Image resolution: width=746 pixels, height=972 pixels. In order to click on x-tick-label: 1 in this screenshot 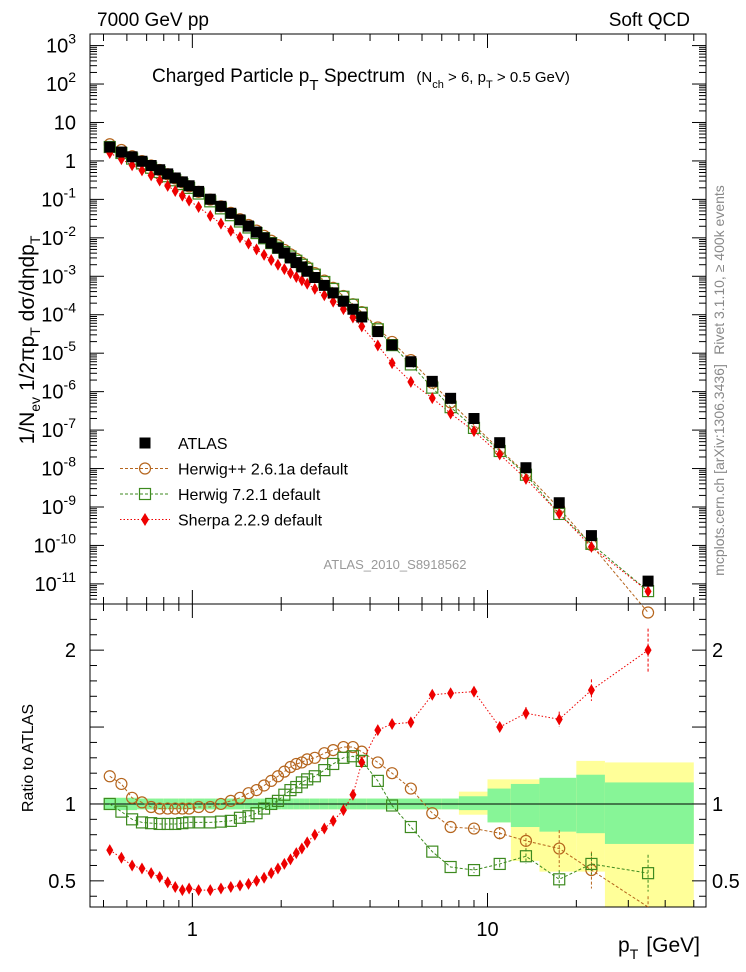, I will do `click(192, 930)`.